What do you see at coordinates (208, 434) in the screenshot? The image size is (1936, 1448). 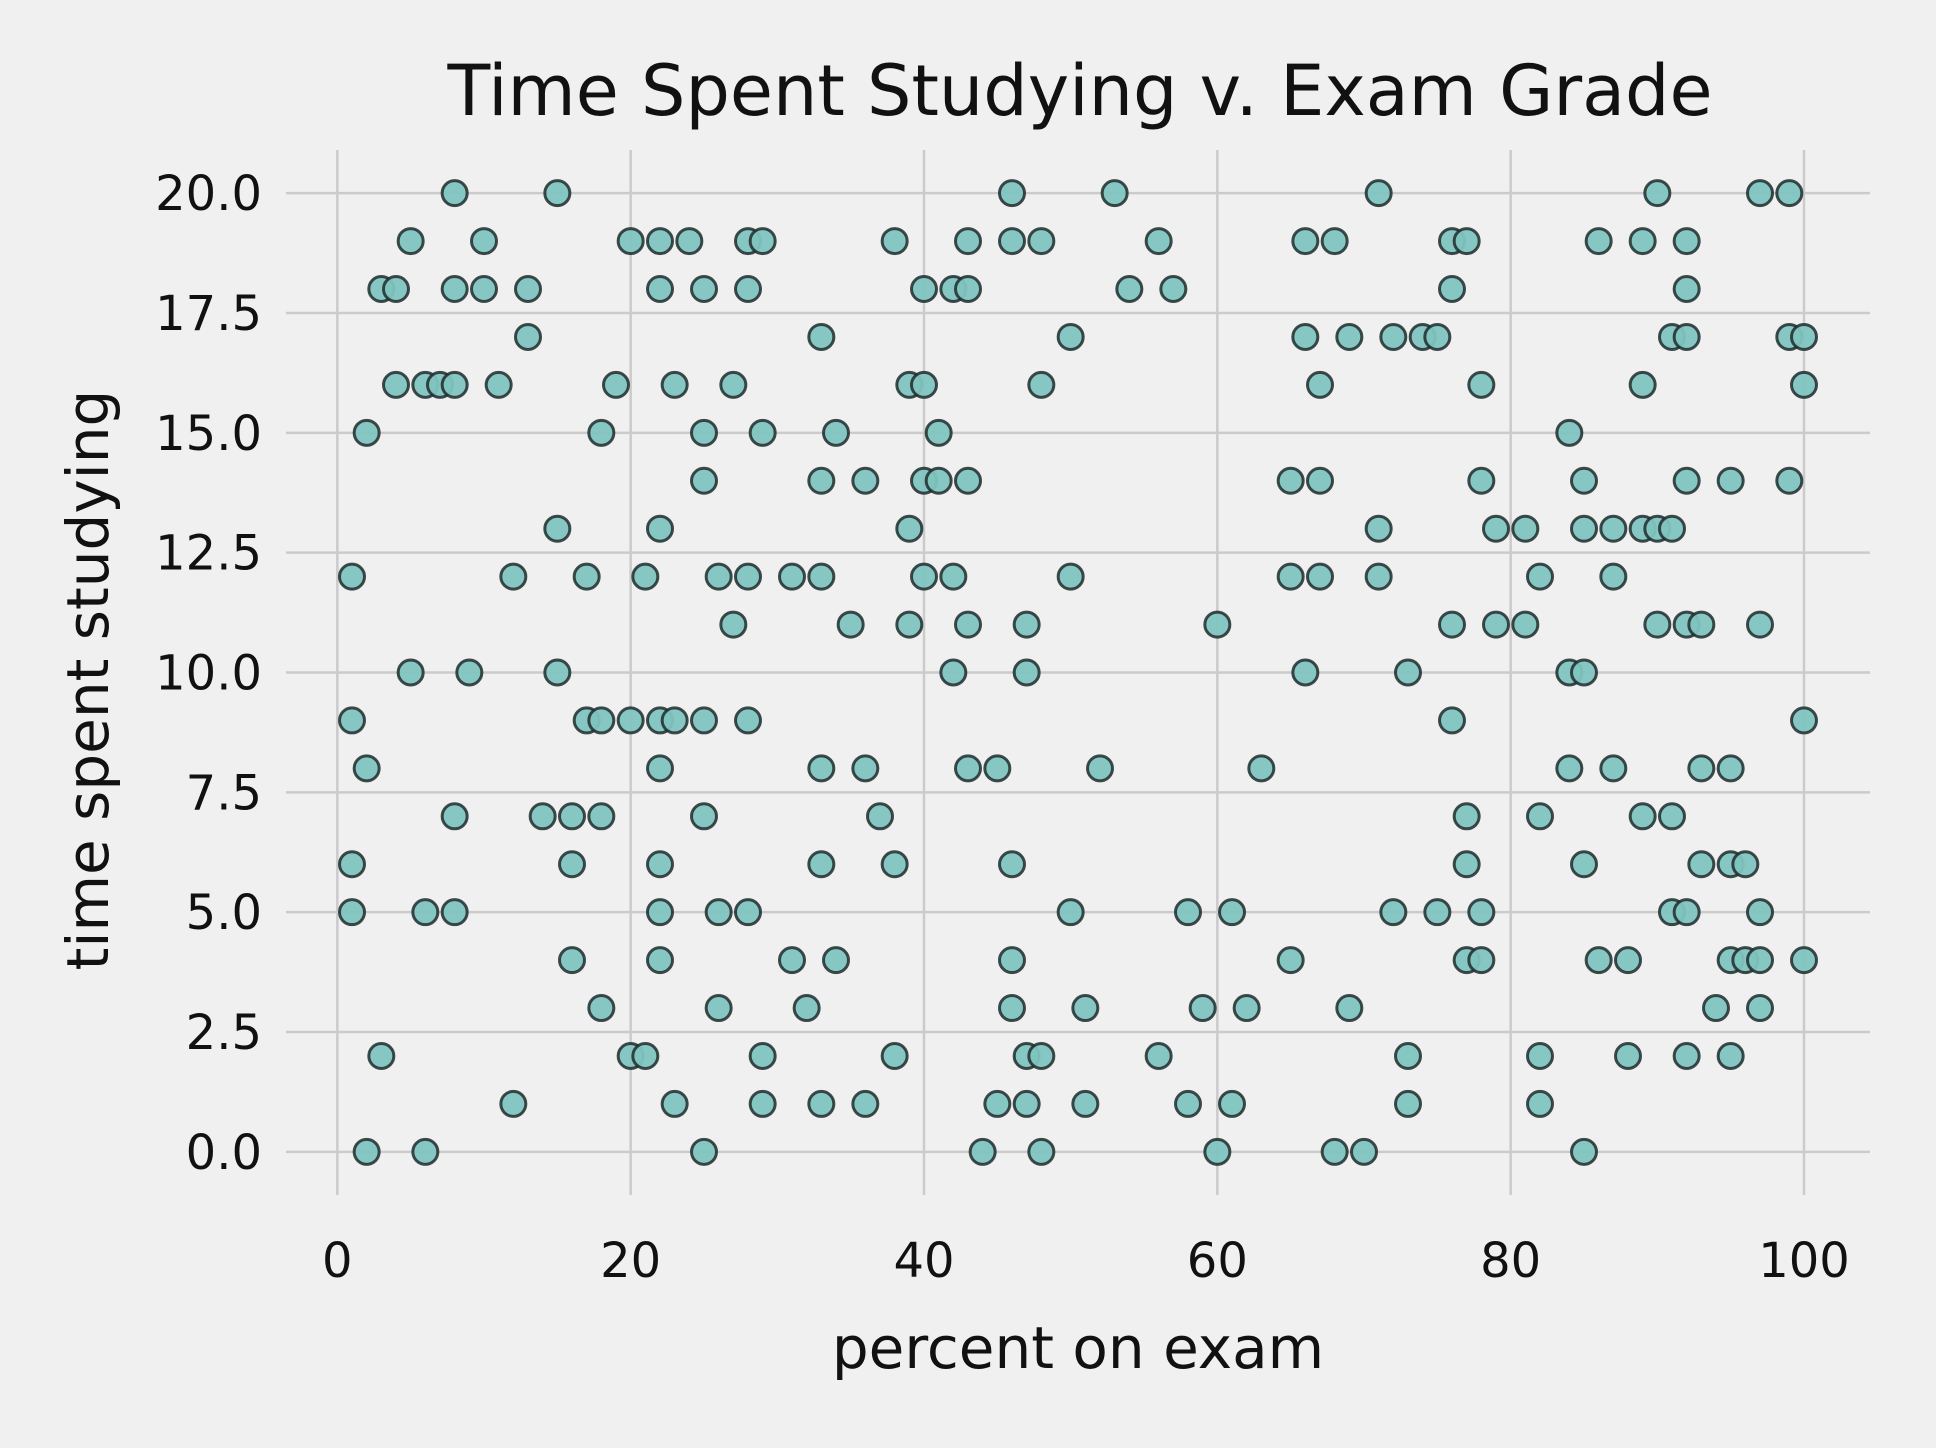 I see `y-tick-label: 15.0` at bounding box center [208, 434].